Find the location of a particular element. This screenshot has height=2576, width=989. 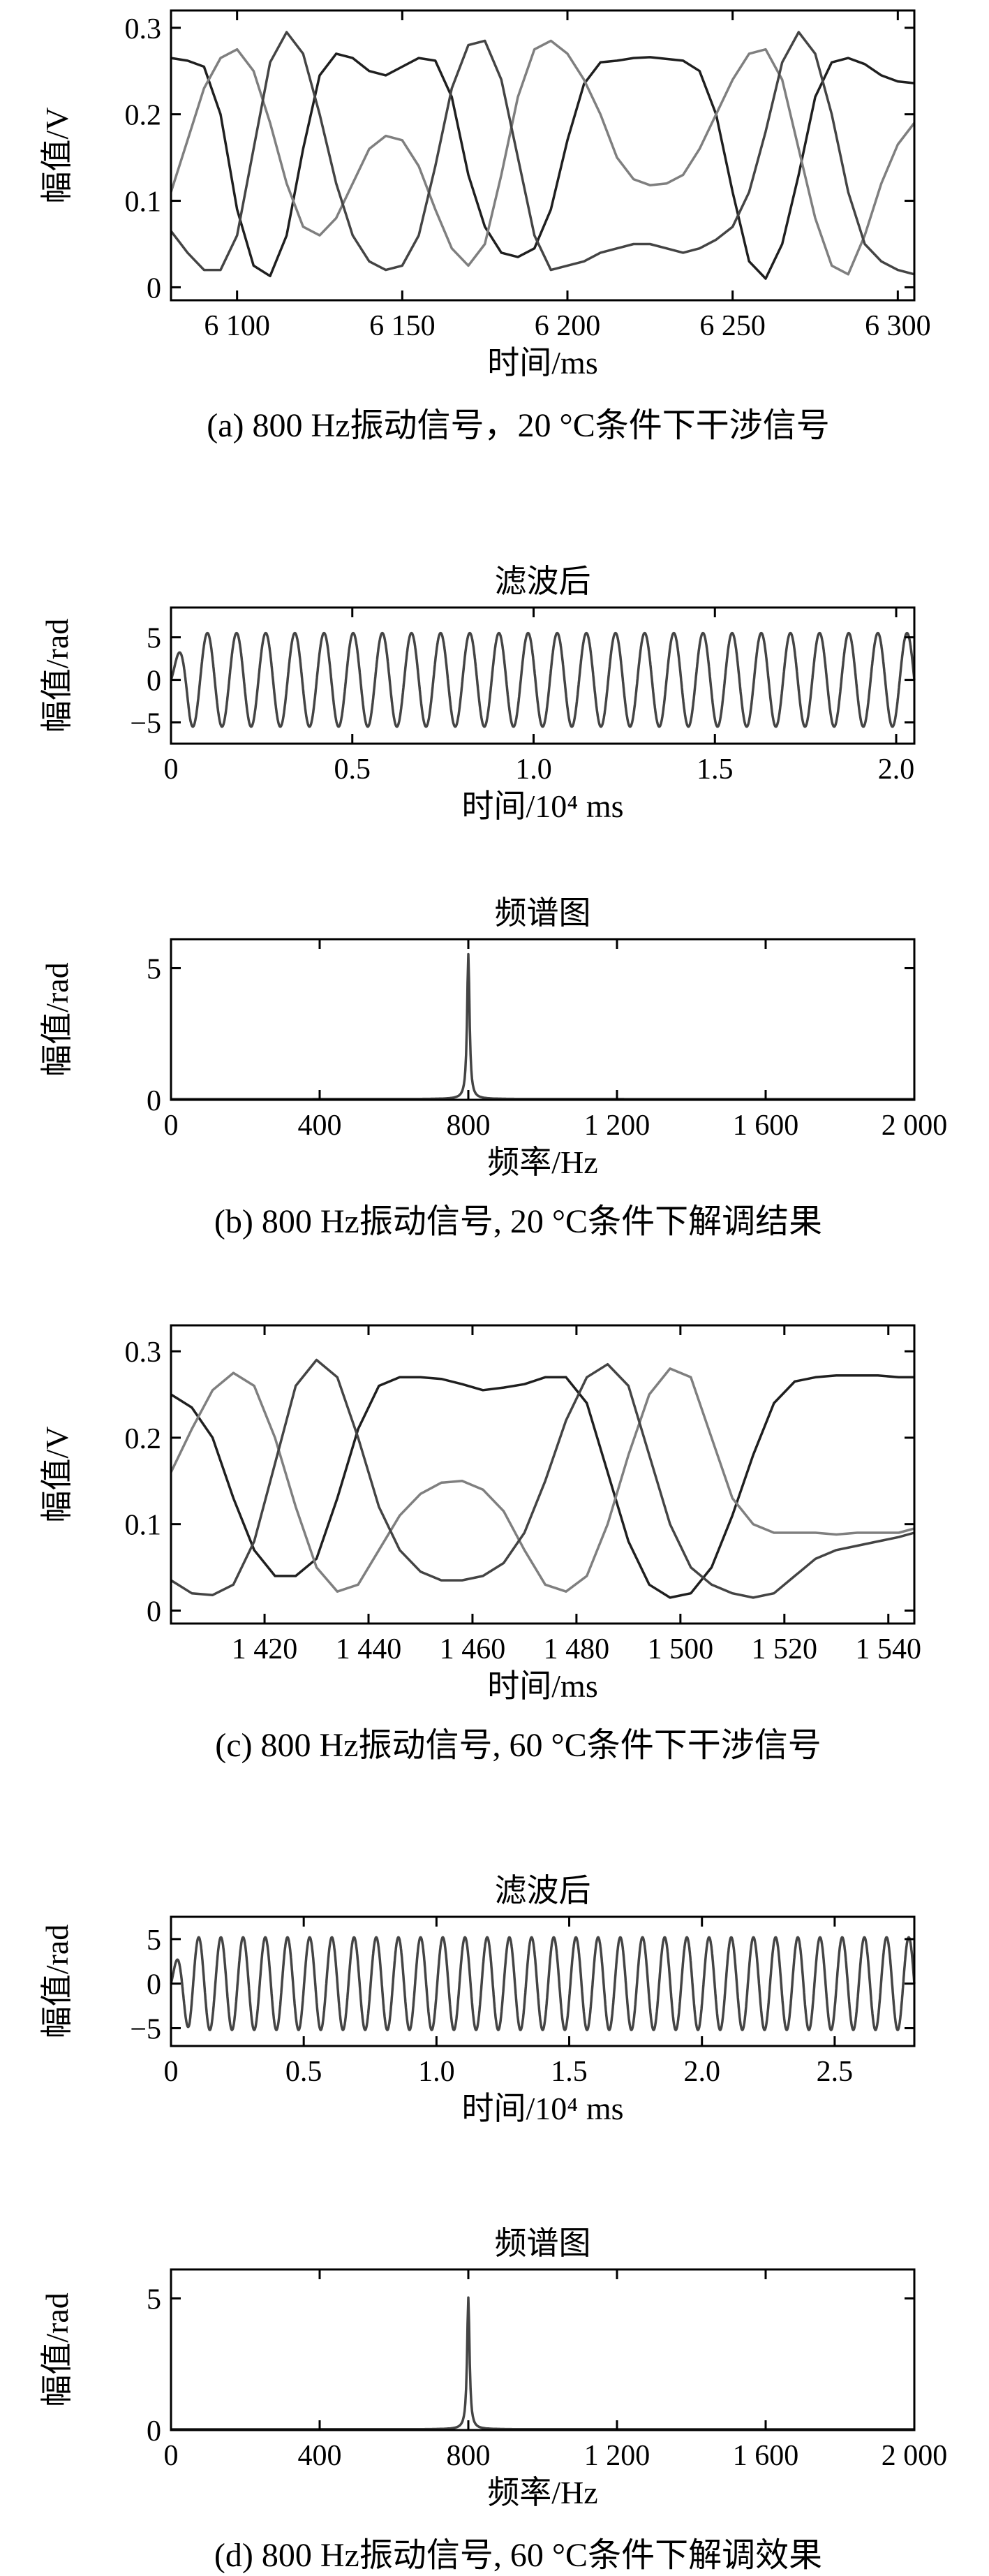

figure-caption: (b) 800 Hz振动信号, 20 °C条件下解调结果 is located at coordinates (518, 1221).